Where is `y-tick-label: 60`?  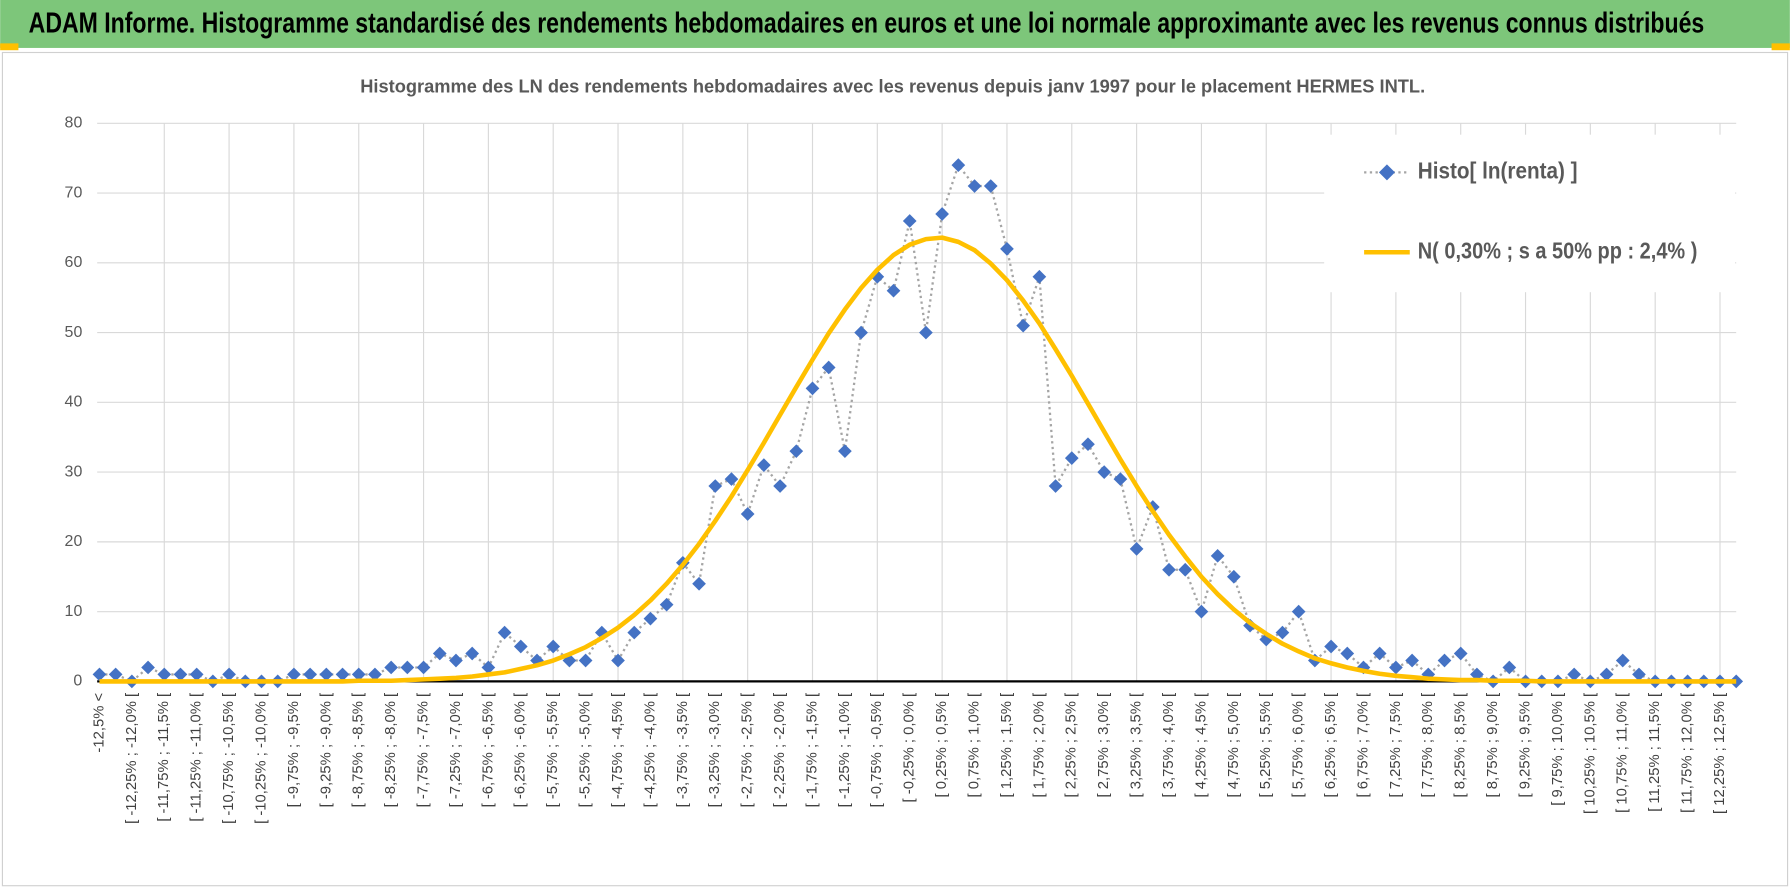
y-tick-label: 60 is located at coordinates (74, 262).